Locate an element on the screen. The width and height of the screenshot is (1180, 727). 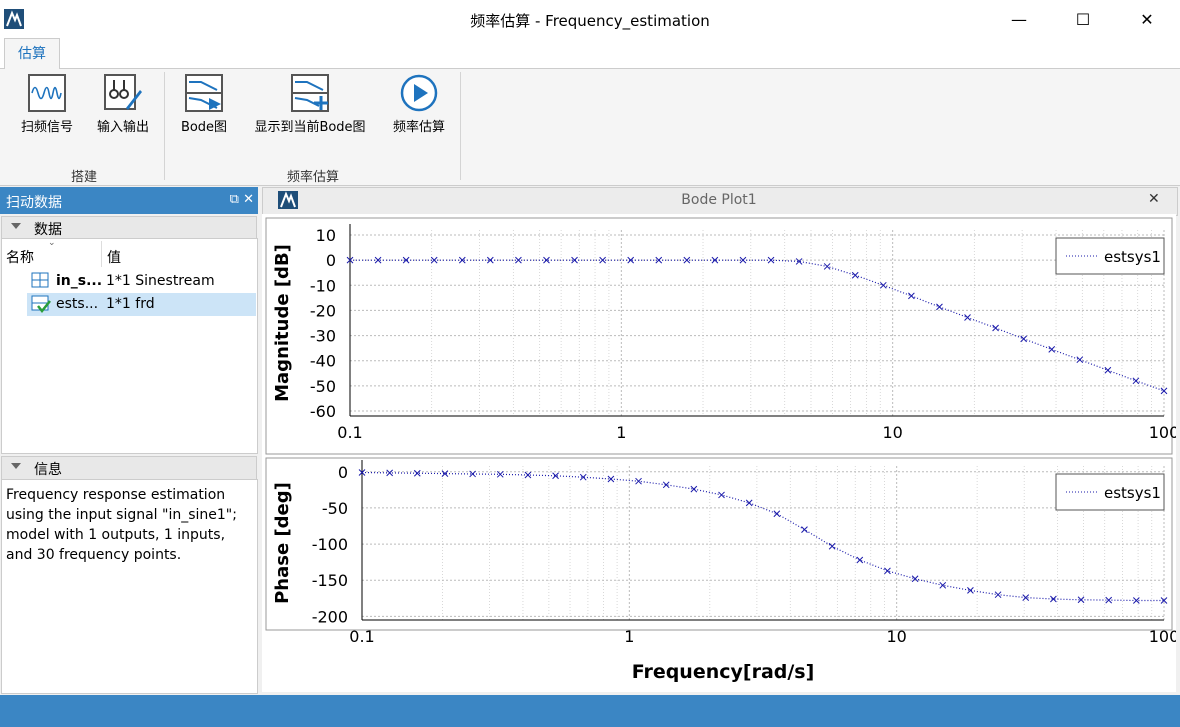
info-section-header: 信息 is located at coordinates (129, 468).